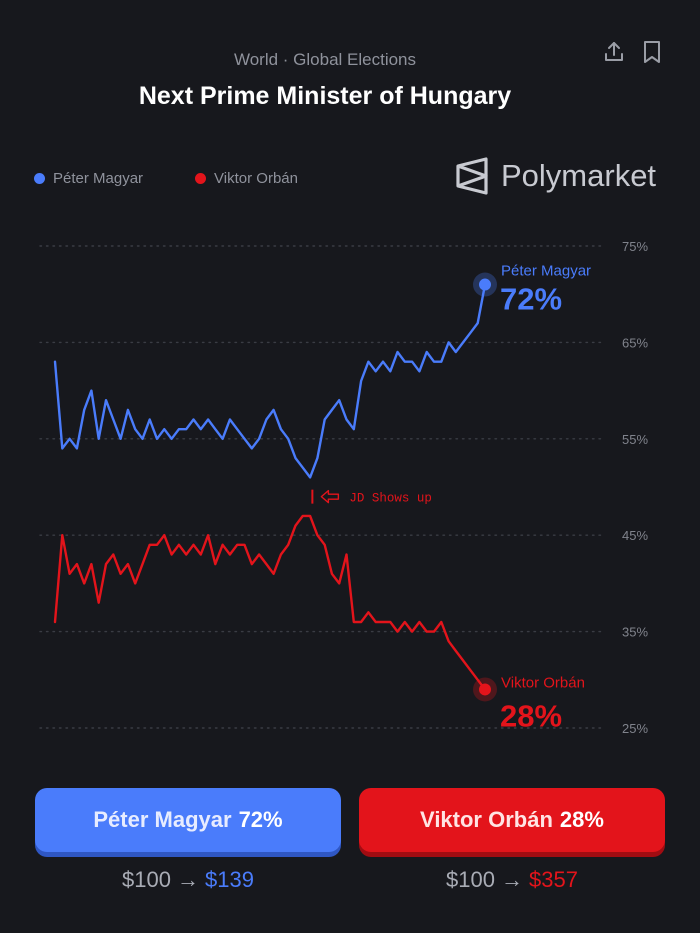  I want to click on payout-magyar: $100 → $139, so click(188, 880).